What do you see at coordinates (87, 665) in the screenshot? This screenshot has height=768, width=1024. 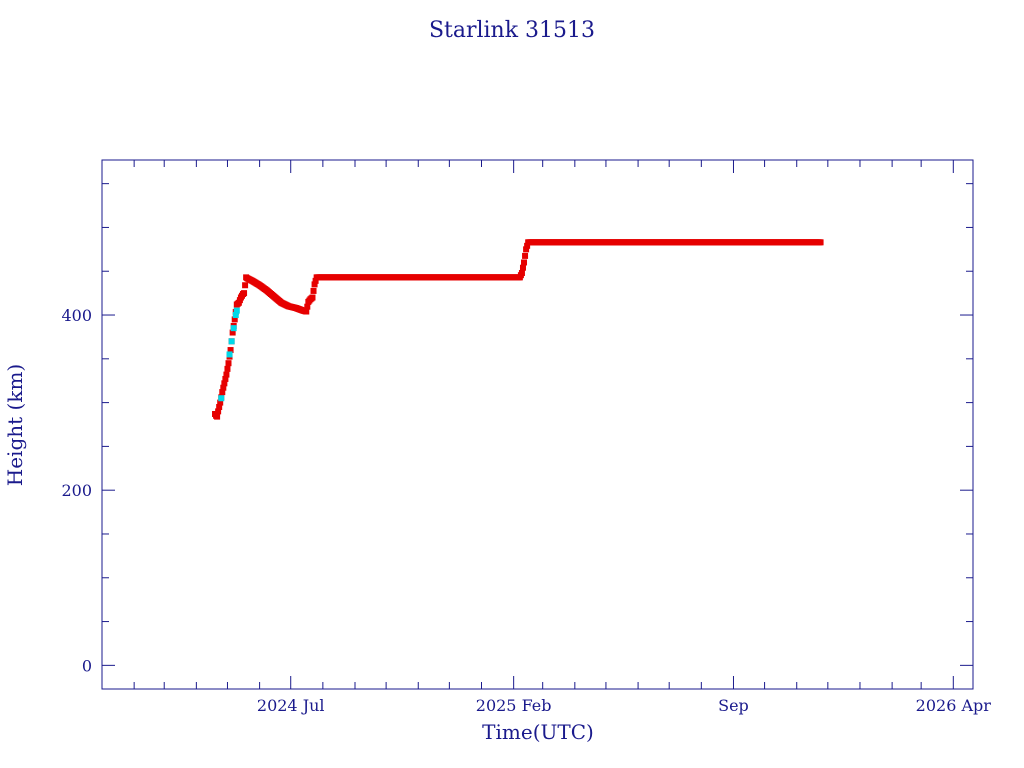 I see `y-tick-label: 0` at bounding box center [87, 665].